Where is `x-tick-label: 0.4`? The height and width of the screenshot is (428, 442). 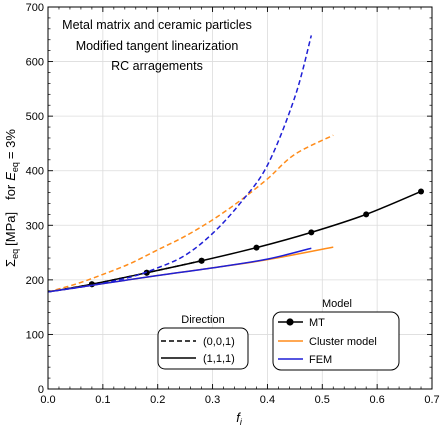 x-tick-label: 0.4 is located at coordinates (267, 400).